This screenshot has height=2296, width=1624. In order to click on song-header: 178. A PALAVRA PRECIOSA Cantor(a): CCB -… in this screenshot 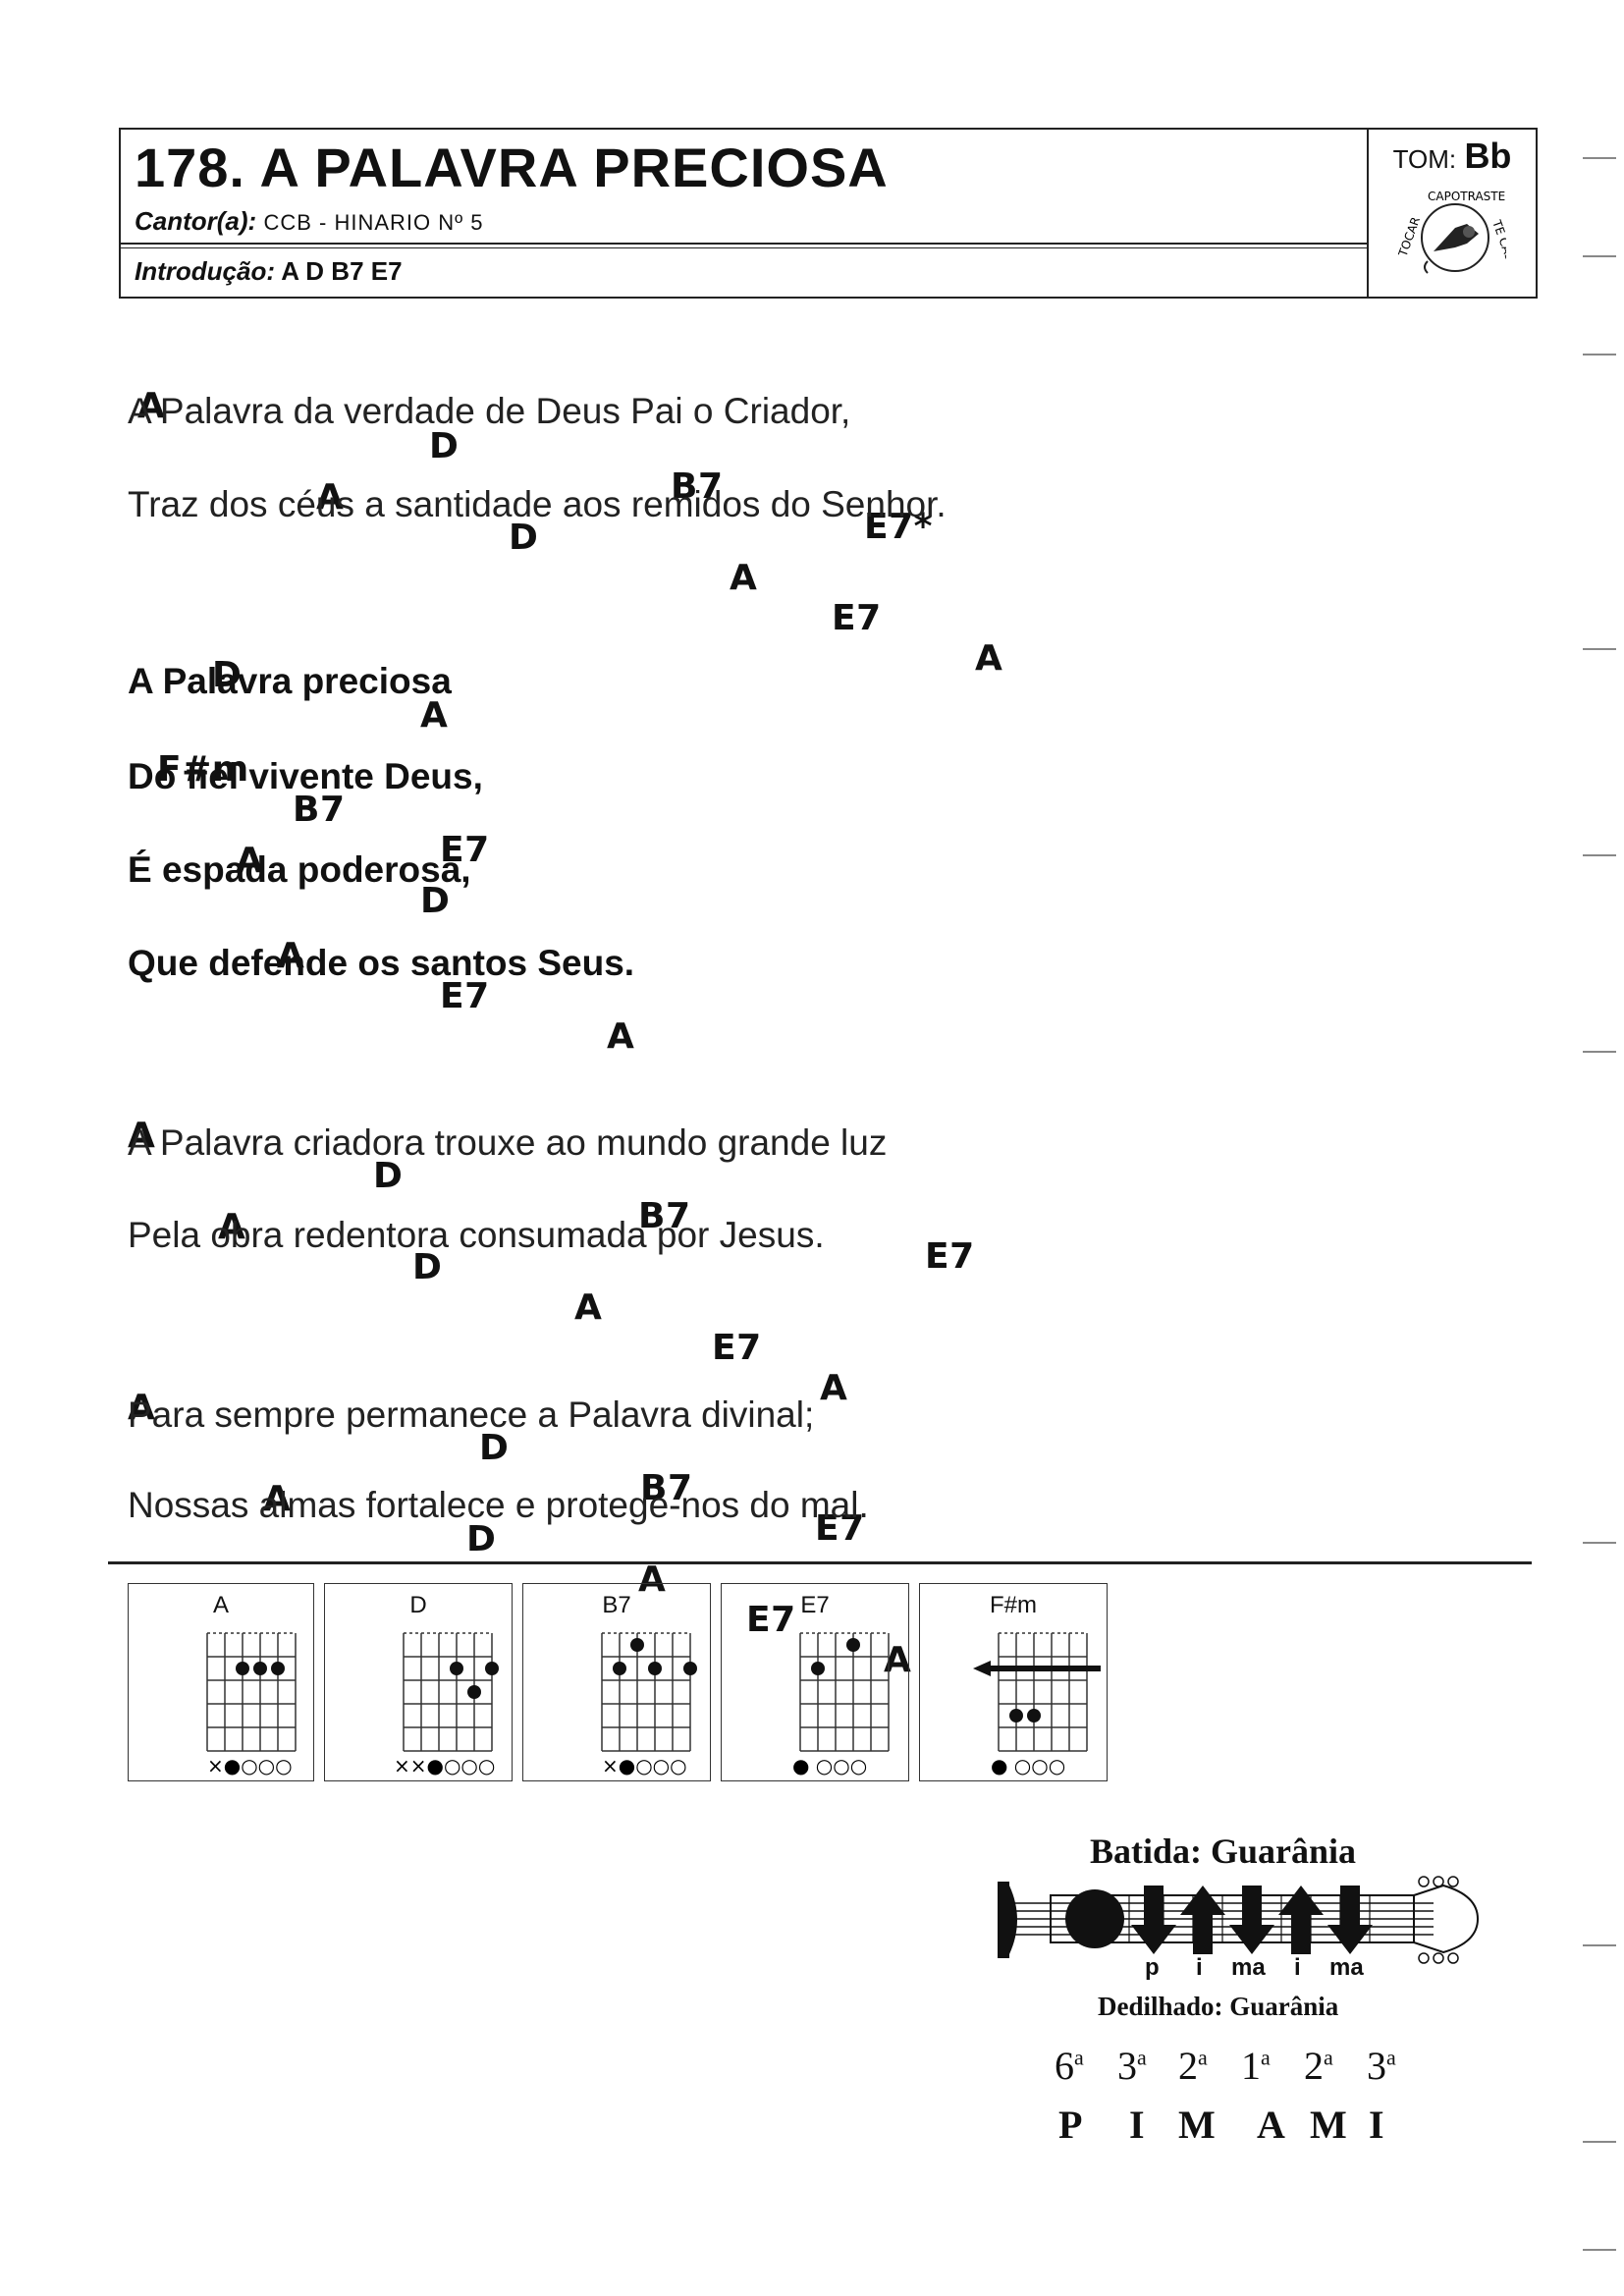, I will do `click(828, 213)`.